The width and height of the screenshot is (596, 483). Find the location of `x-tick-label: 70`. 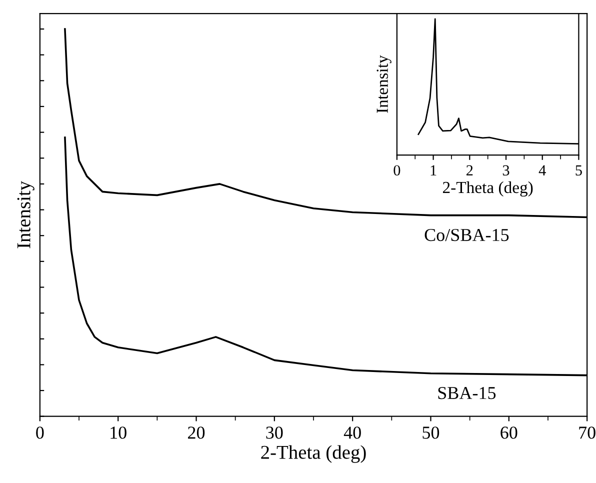

x-tick-label: 70 is located at coordinates (587, 432).